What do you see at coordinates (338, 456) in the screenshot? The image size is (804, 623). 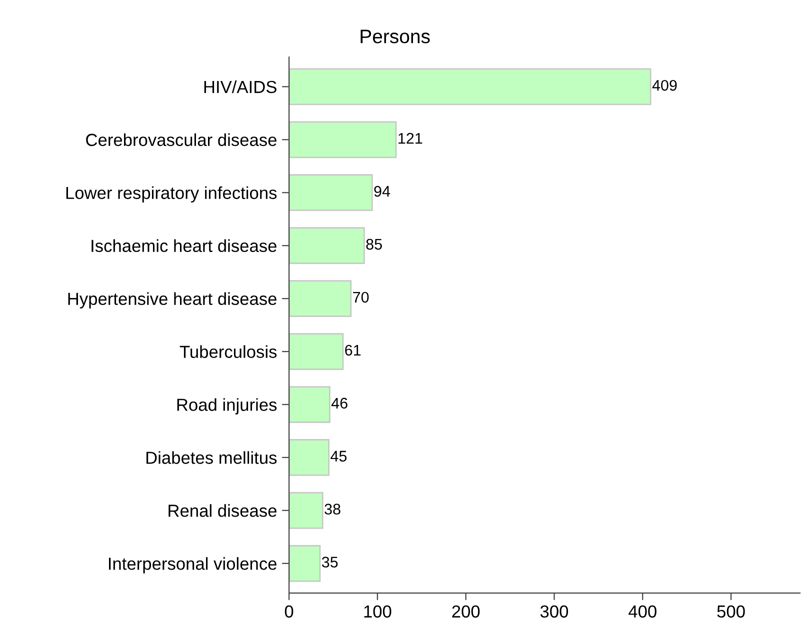 I see `data-label: 45` at bounding box center [338, 456].